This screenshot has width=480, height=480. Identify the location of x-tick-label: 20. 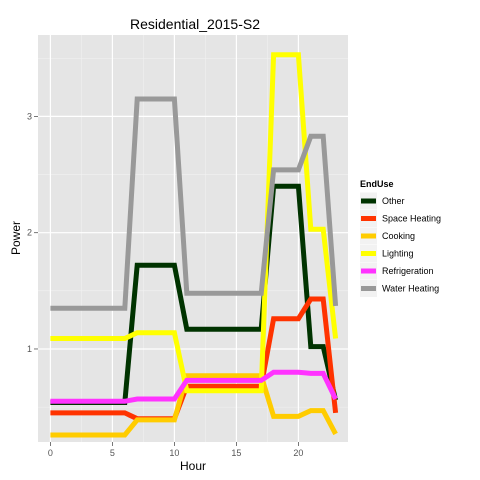
(298, 453).